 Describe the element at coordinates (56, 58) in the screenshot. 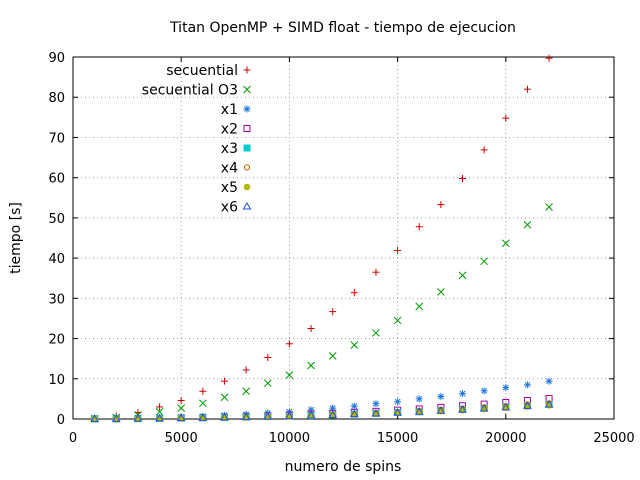

I see `y-tick-label: 90` at that location.